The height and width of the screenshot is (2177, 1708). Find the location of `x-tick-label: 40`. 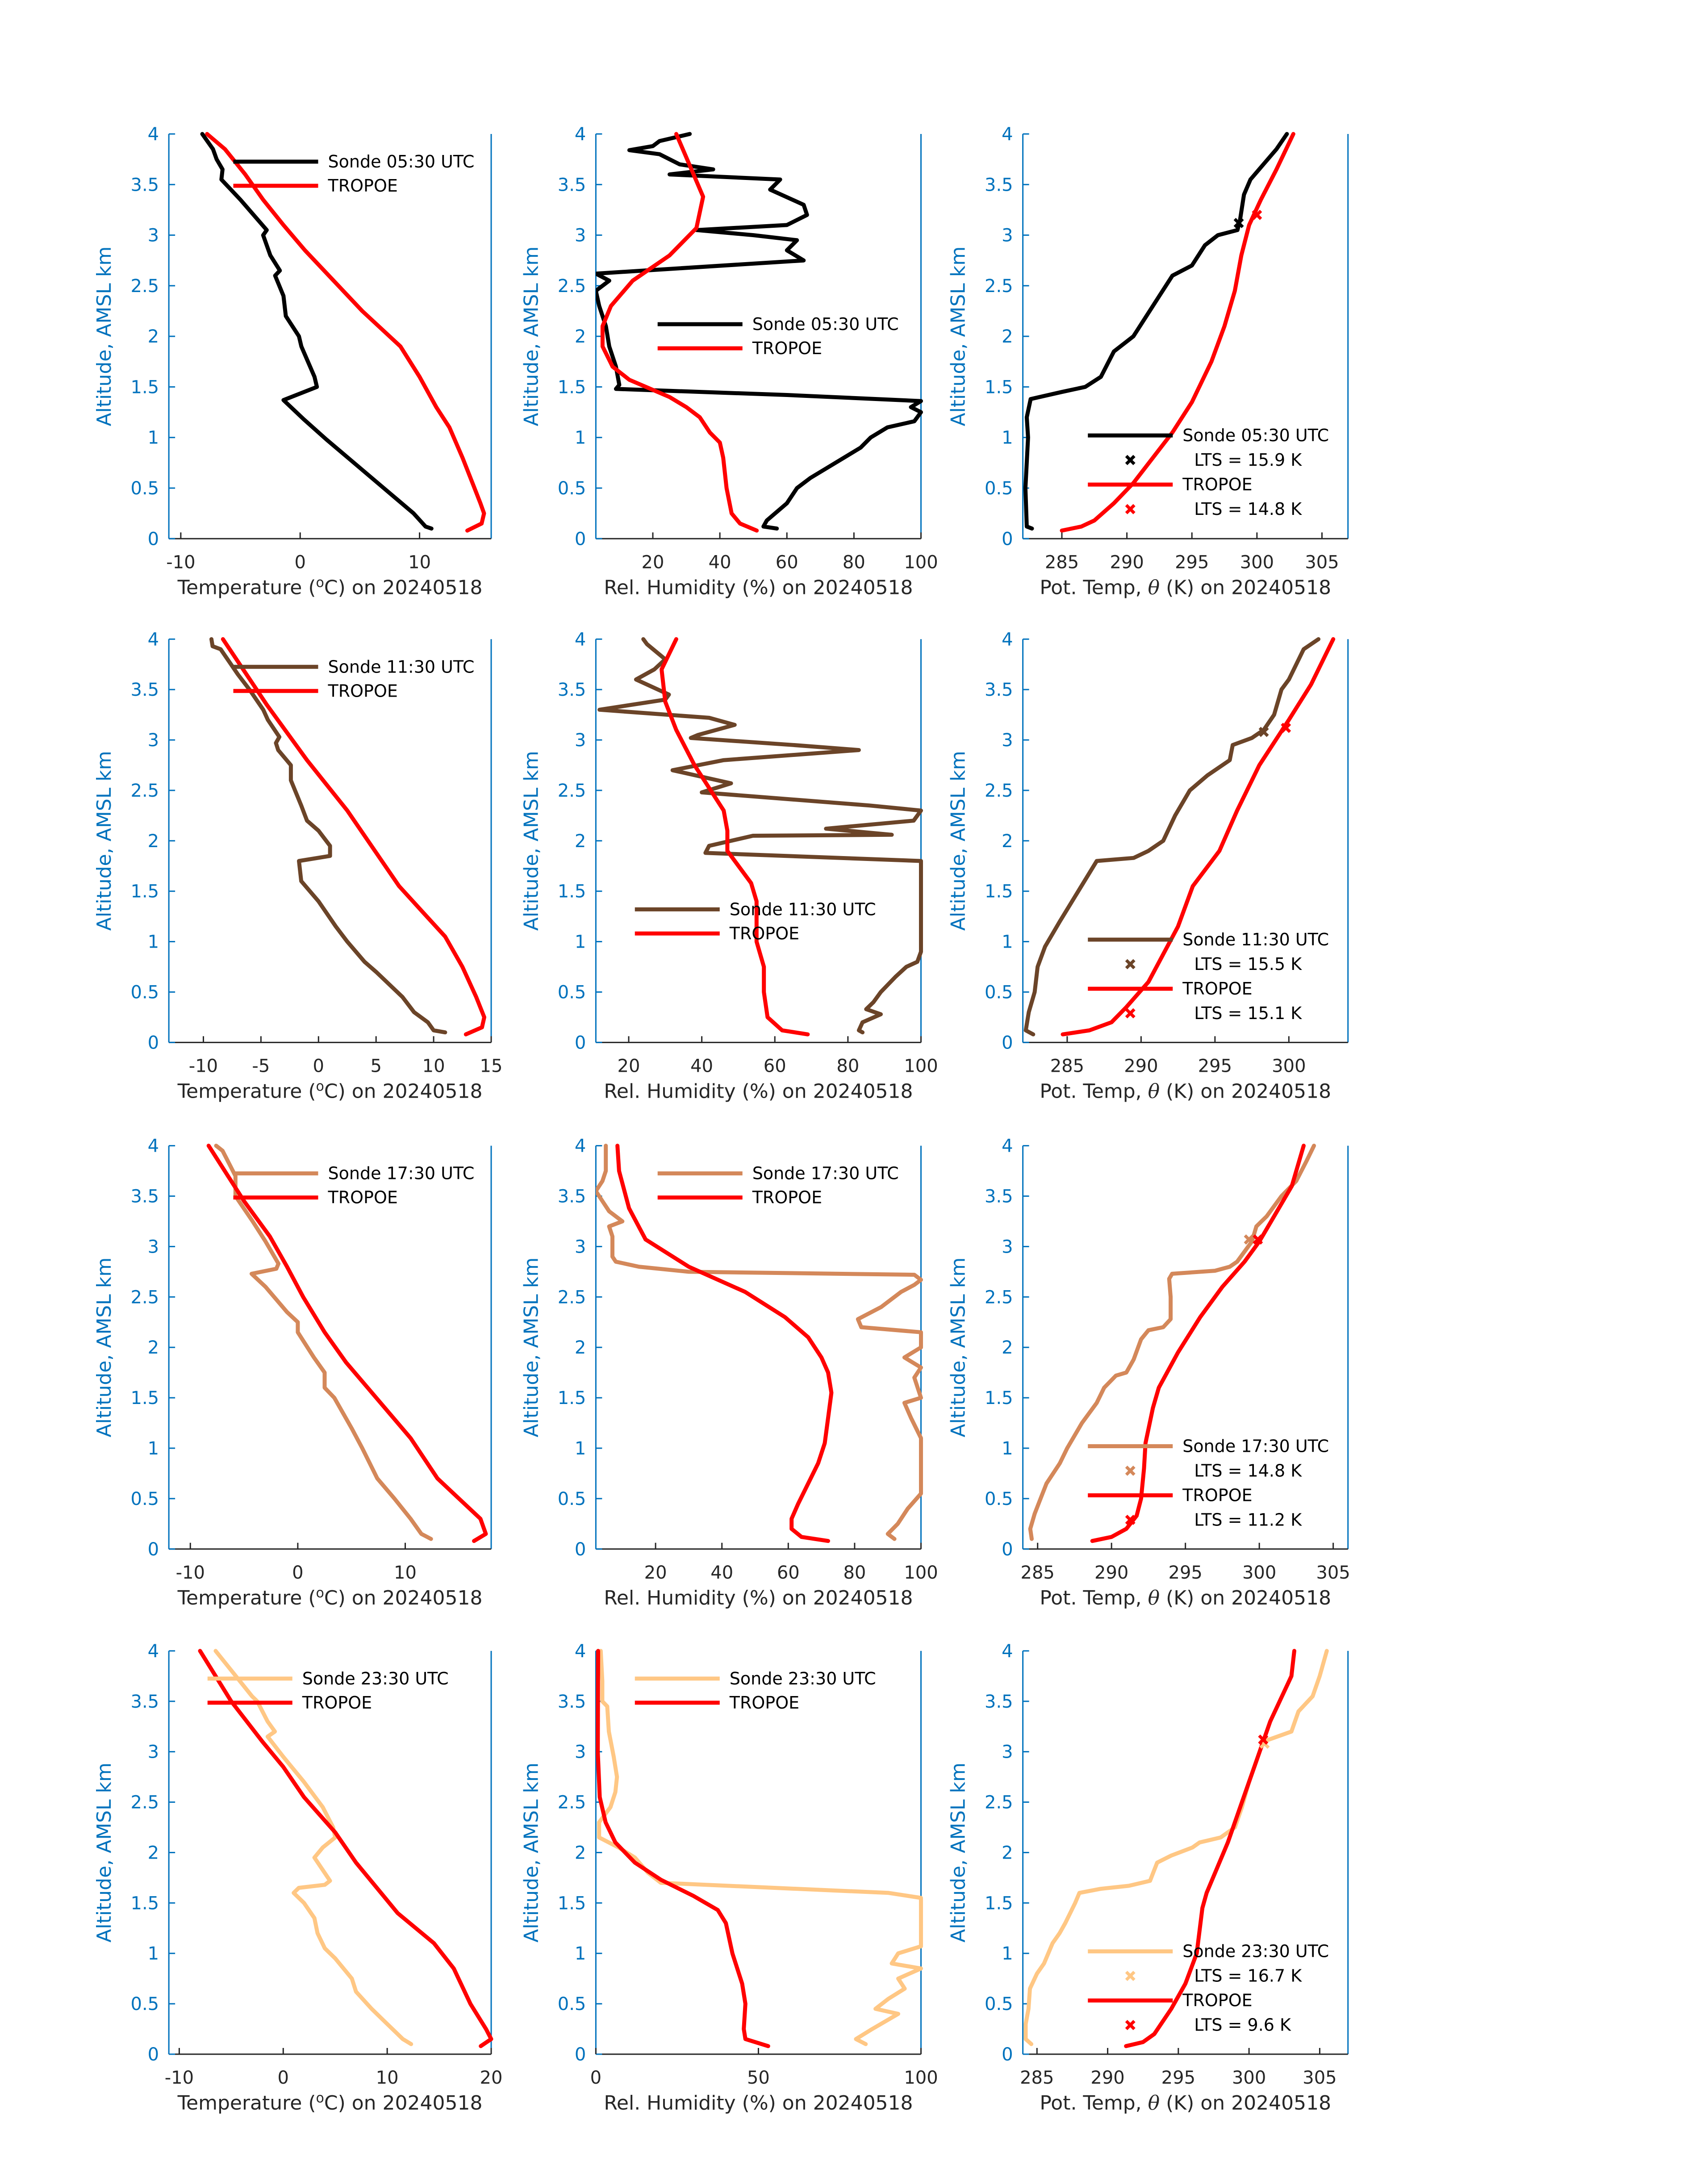

x-tick-label: 40 is located at coordinates (701, 1066).